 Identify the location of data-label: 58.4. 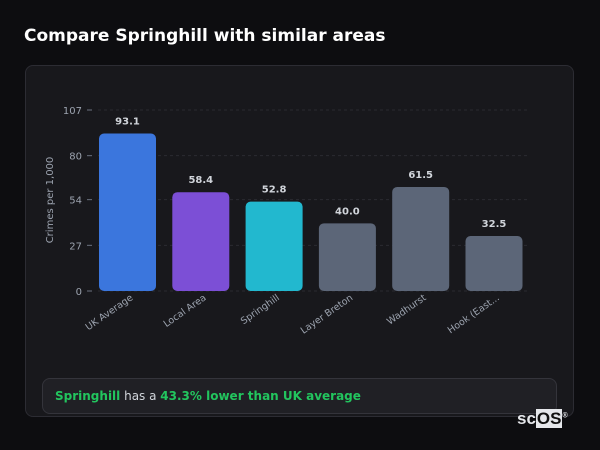
(200, 180).